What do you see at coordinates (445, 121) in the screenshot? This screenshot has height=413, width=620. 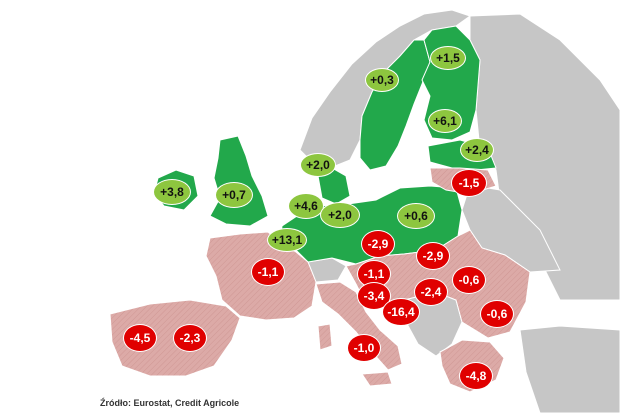 I see `value-badge-estonia: +6,1` at bounding box center [445, 121].